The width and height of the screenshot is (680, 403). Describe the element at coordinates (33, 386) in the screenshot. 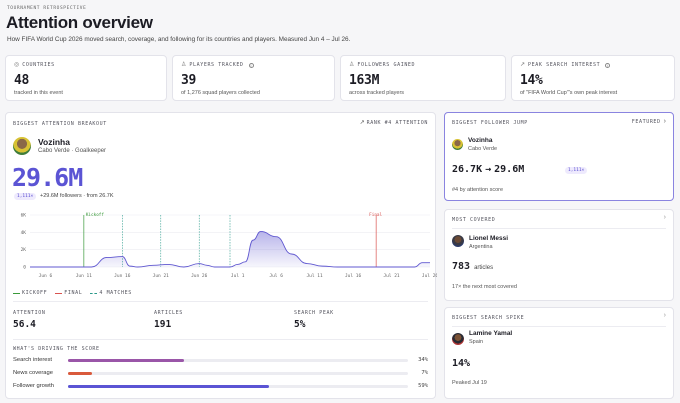

I see `driver-label: Follower growth` at that location.